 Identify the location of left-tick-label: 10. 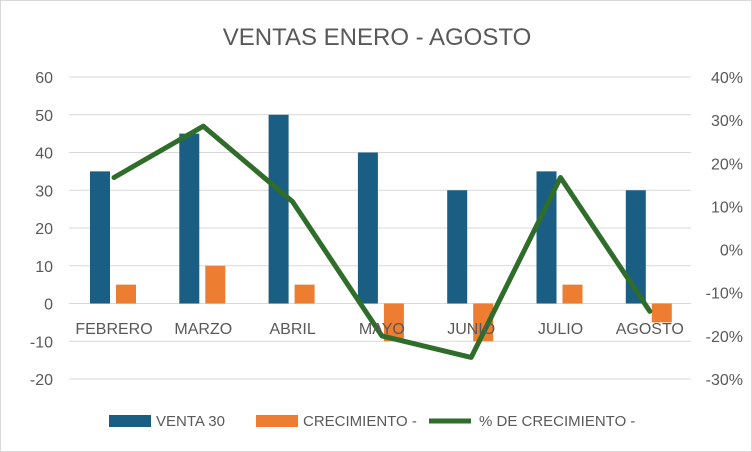
(44, 267).